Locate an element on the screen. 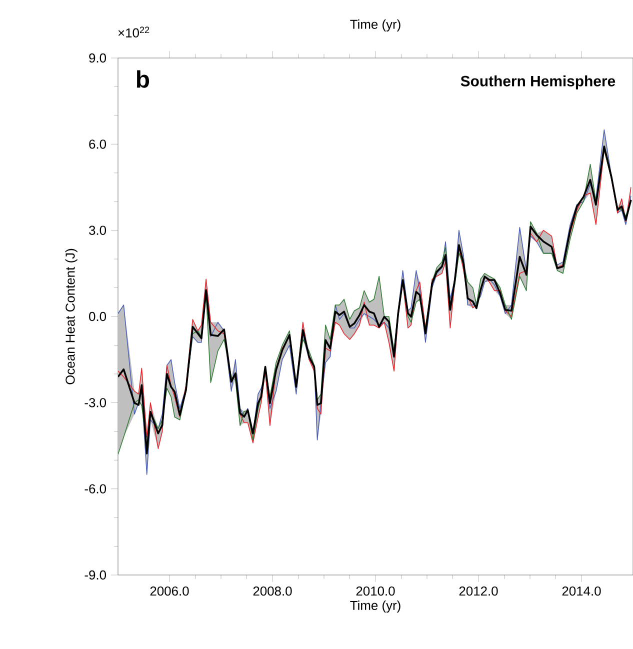 The height and width of the screenshot is (649, 633). y-tick-label: -9.0 is located at coordinates (95, 575).